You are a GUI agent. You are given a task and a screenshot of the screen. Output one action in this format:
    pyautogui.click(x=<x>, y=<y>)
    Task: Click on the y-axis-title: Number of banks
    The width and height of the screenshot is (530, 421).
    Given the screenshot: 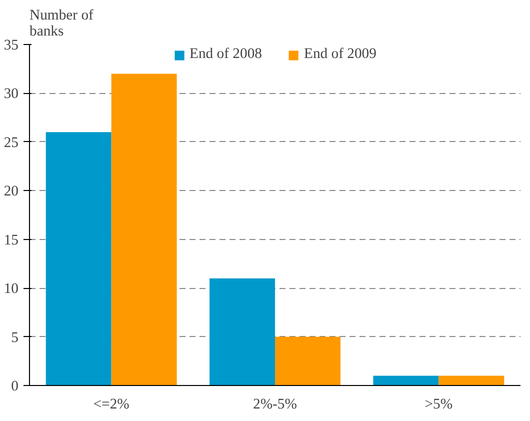 What is the action you would take?
    pyautogui.click(x=62, y=24)
    